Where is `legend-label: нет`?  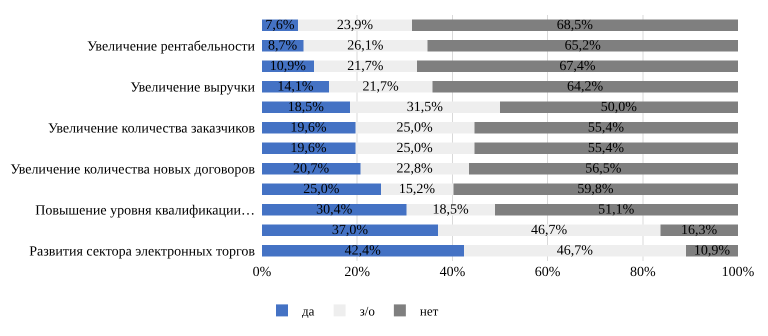
legend-label: нет is located at coordinates (429, 310).